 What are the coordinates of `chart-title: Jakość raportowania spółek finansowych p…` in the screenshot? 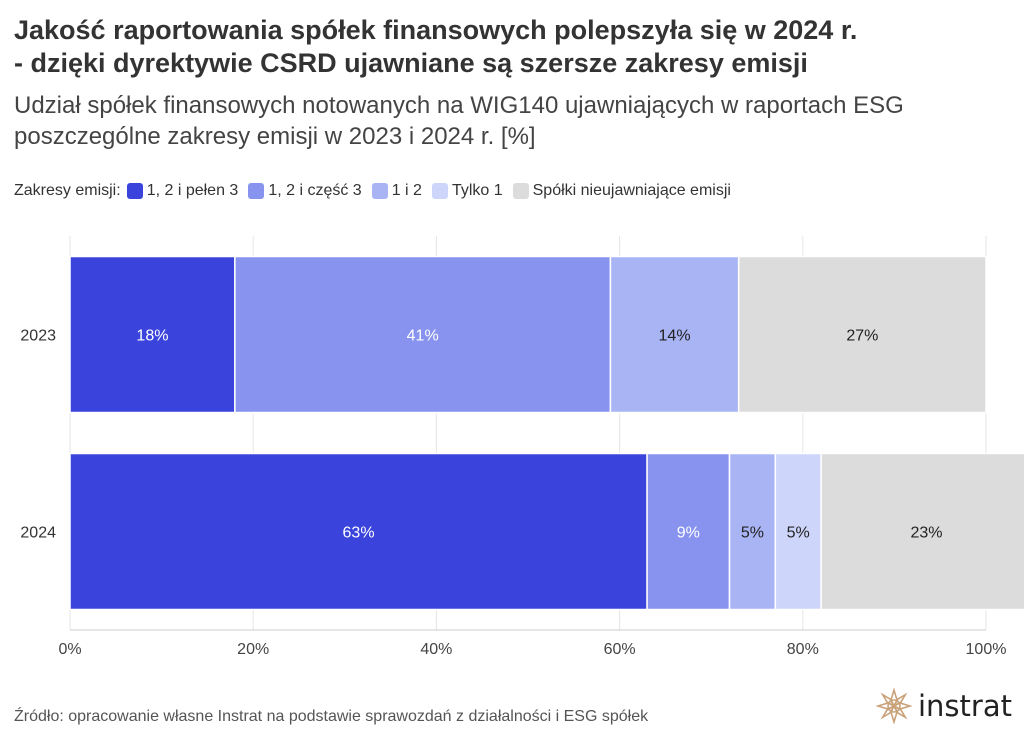 It's located at (509, 47).